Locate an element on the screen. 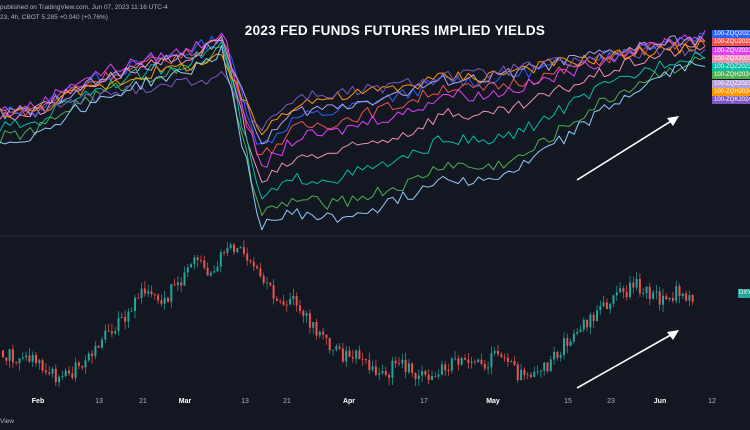 The height and width of the screenshot is (430, 750). arrow-head-top is located at coordinates (673, 121).